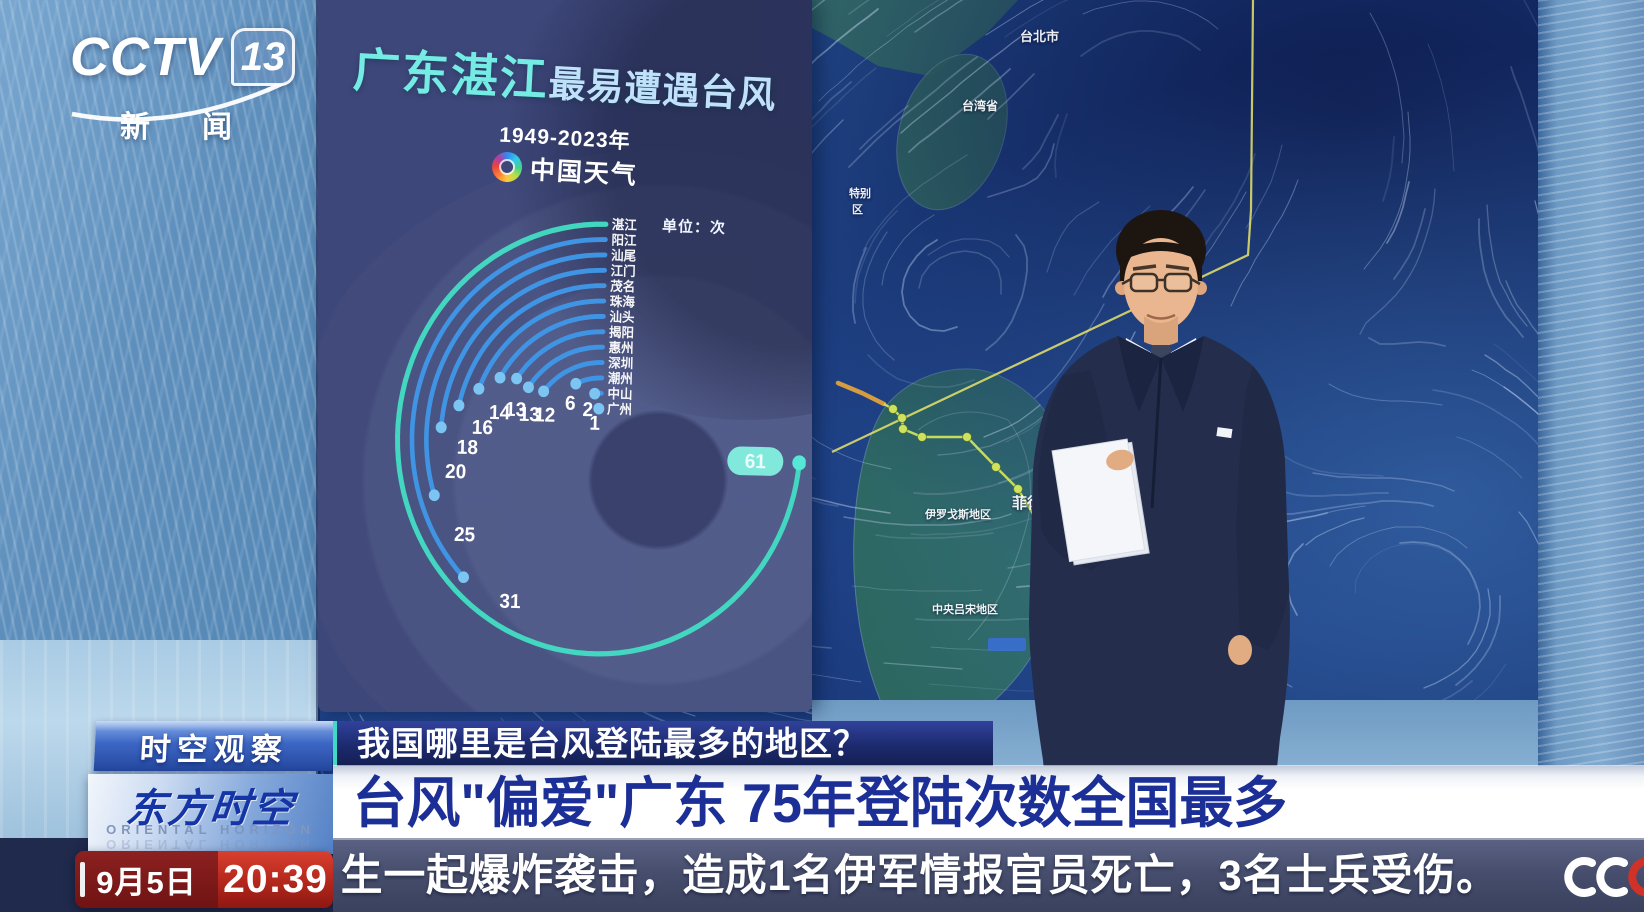  I want to click on segment-tag-label: 时空观察, so click(213, 749).